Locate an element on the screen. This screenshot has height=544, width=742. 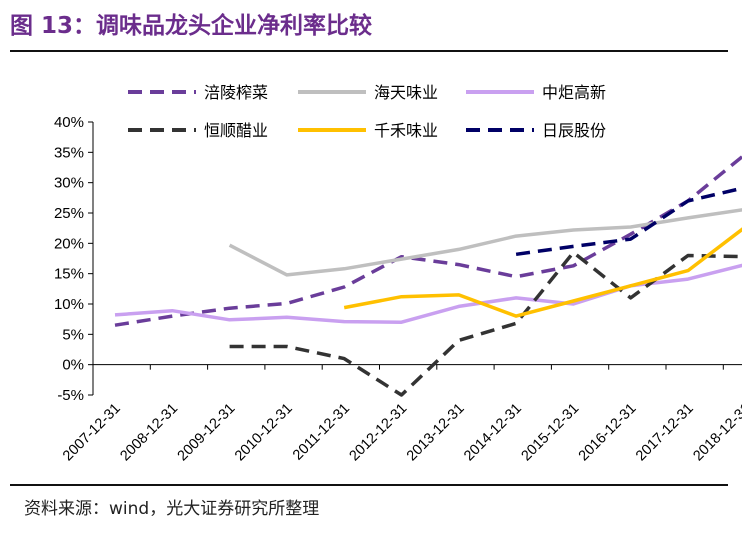
x-tick-label: 2008-12-31 is located at coordinates (149, 433).